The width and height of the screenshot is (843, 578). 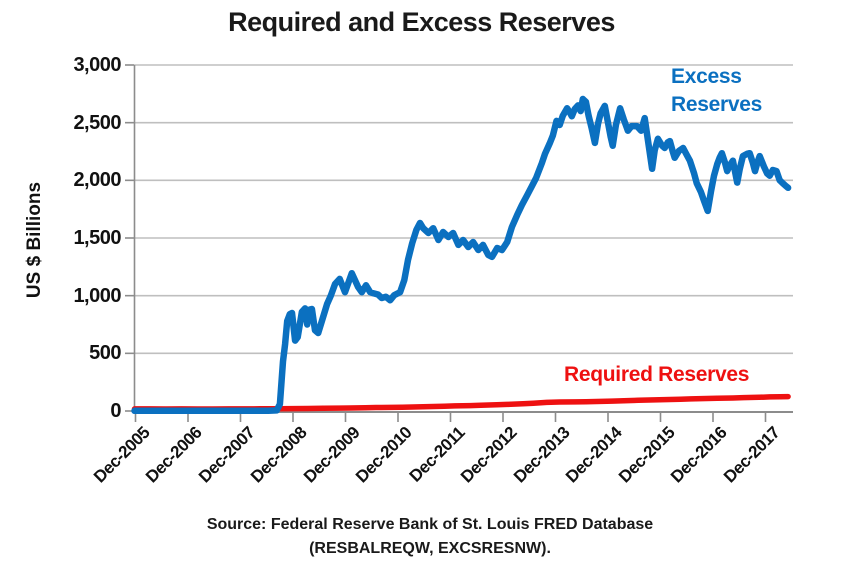 I want to click on excess-reserves-label: Excess Reserves, so click(x=716, y=91).